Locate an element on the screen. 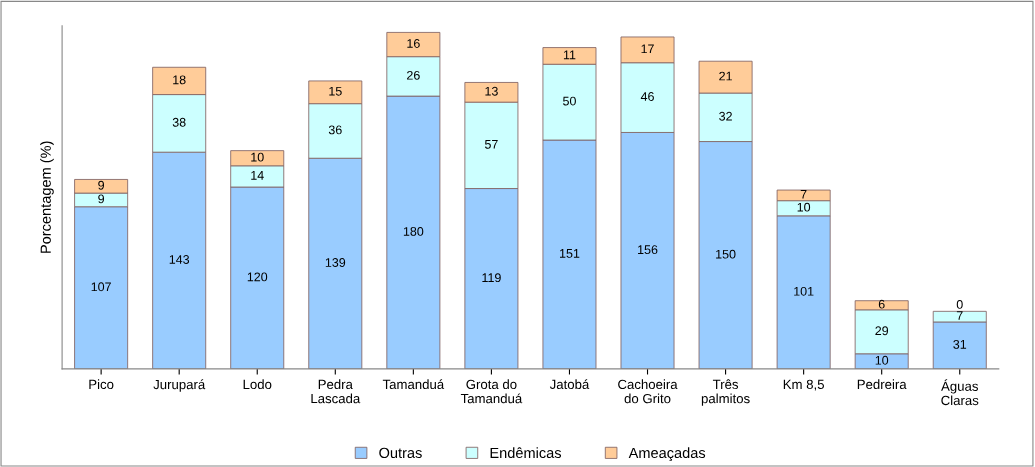 This screenshot has height=467, width=1035. data-label: 15 is located at coordinates (335, 91).